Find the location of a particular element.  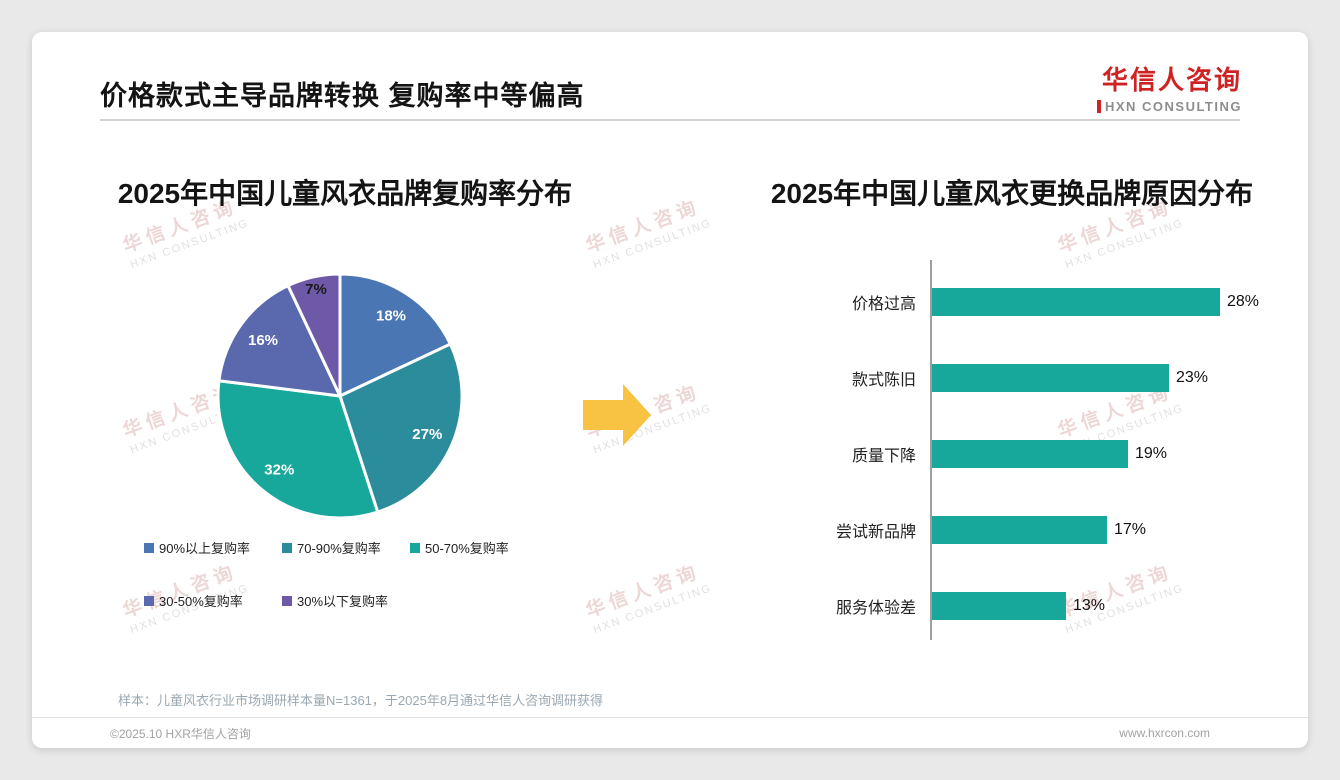

pie-slice-value-label: 16% is located at coordinates (263, 340).